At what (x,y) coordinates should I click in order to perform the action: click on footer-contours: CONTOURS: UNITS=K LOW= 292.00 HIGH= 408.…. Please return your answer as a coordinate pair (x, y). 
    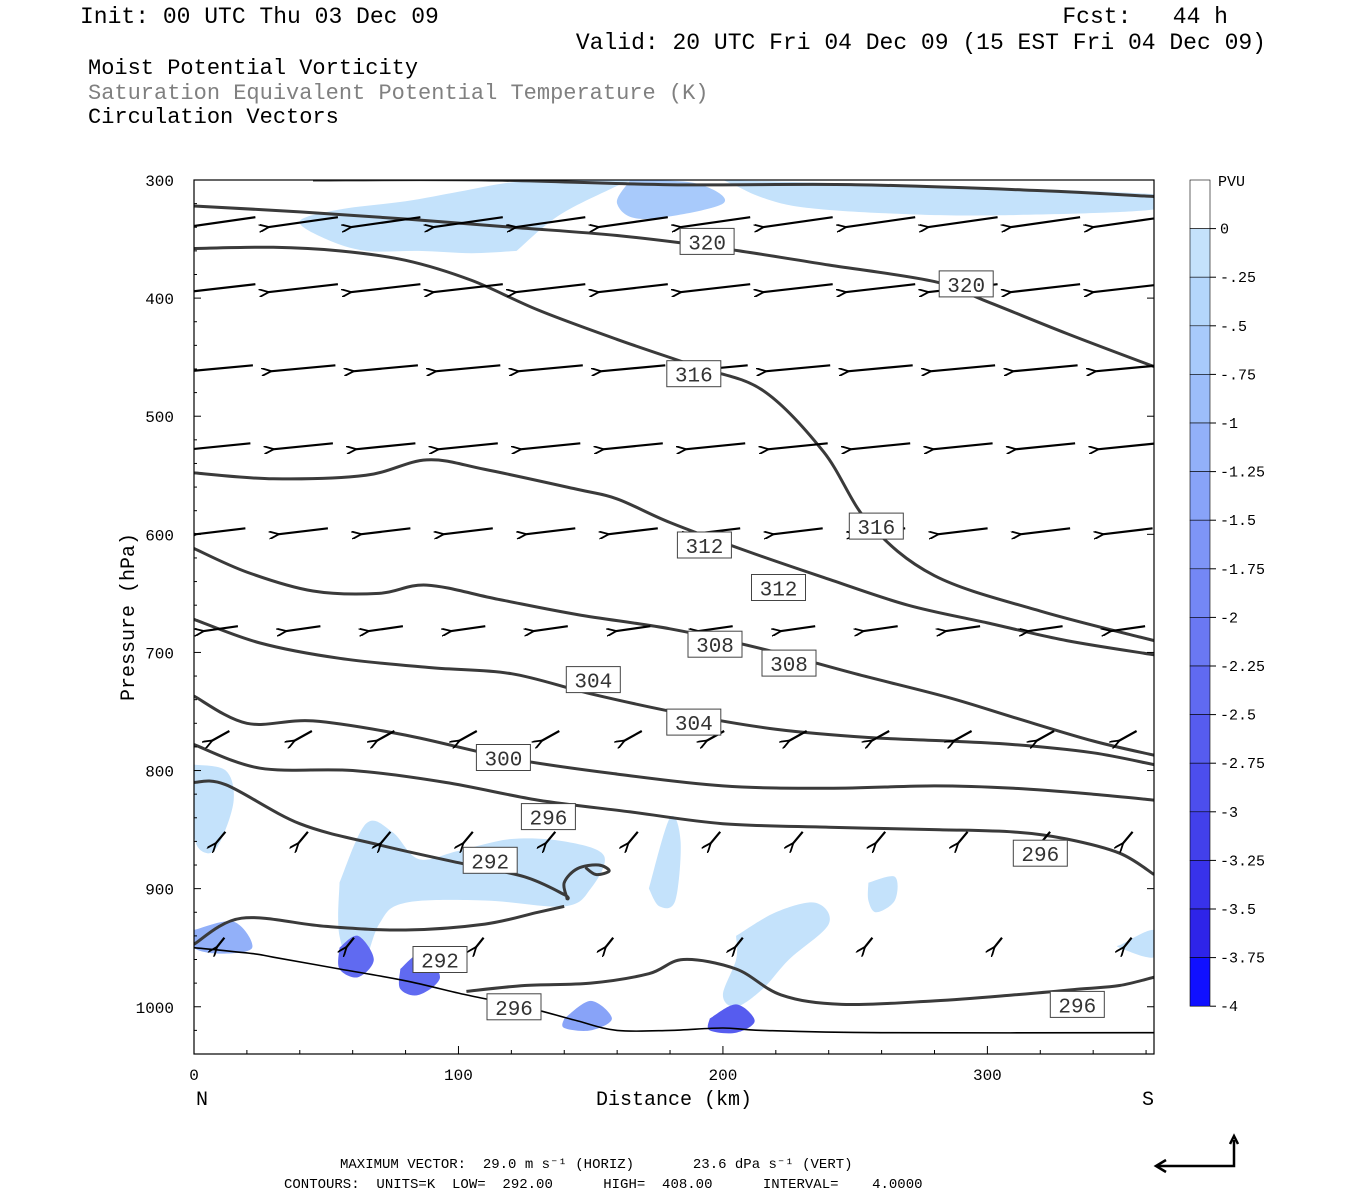
    Looking at the image, I should click on (603, 1185).